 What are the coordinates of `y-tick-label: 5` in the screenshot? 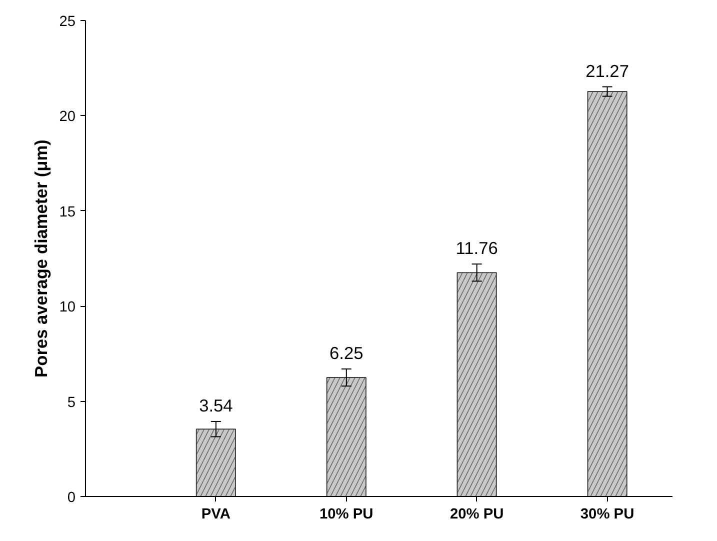 It's located at (71, 402).